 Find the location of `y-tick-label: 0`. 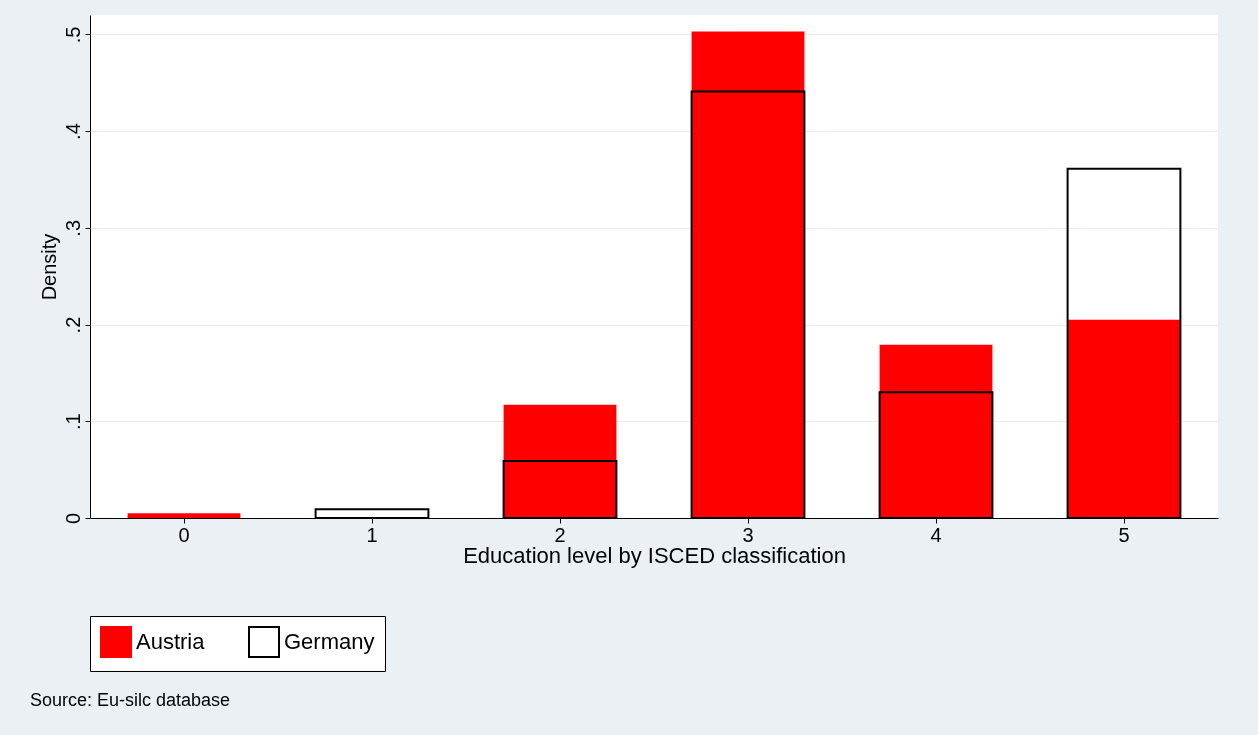

y-tick-label: 0 is located at coordinates (72, 518).